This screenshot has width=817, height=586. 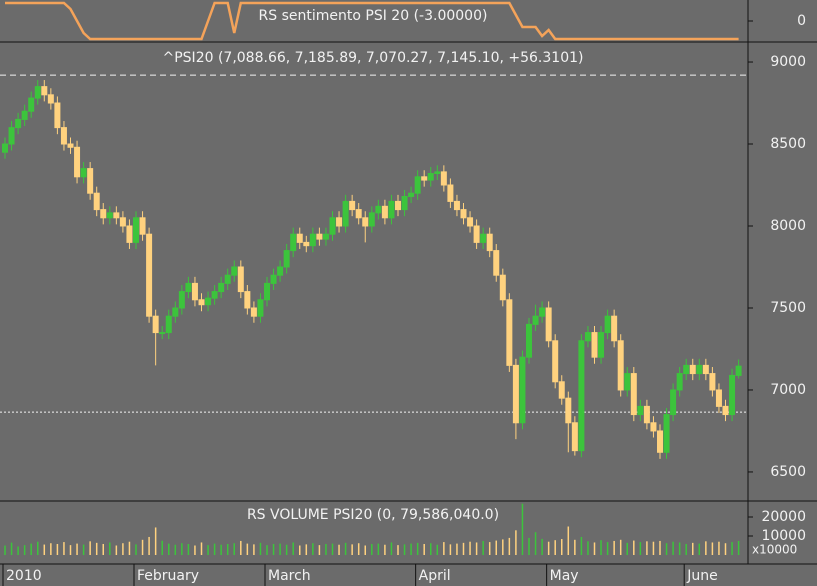 I want to click on y-tick-label: 9000, so click(x=788, y=62).